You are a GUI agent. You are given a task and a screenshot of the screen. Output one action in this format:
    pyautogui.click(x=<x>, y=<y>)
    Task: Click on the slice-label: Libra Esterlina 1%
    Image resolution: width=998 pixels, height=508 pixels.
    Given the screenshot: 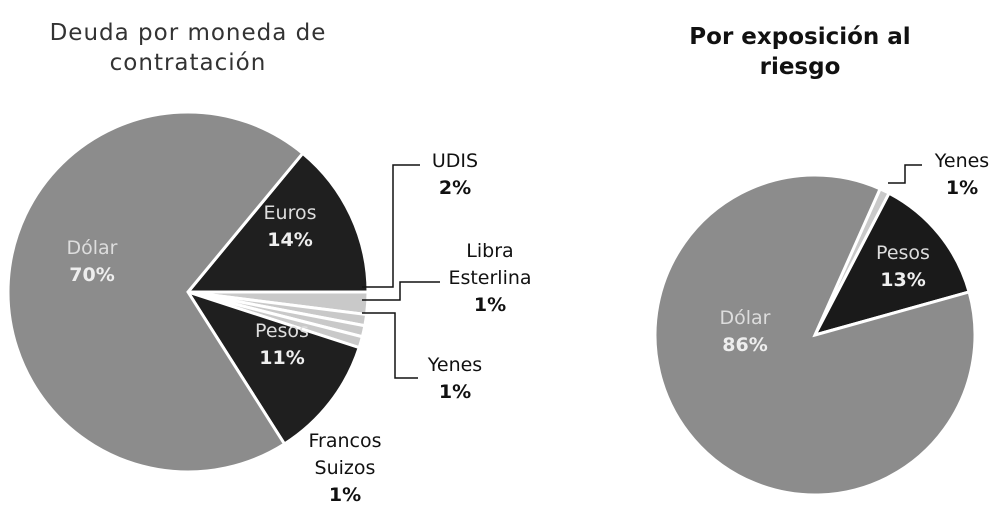 What is the action you would take?
    pyautogui.click(x=490, y=278)
    